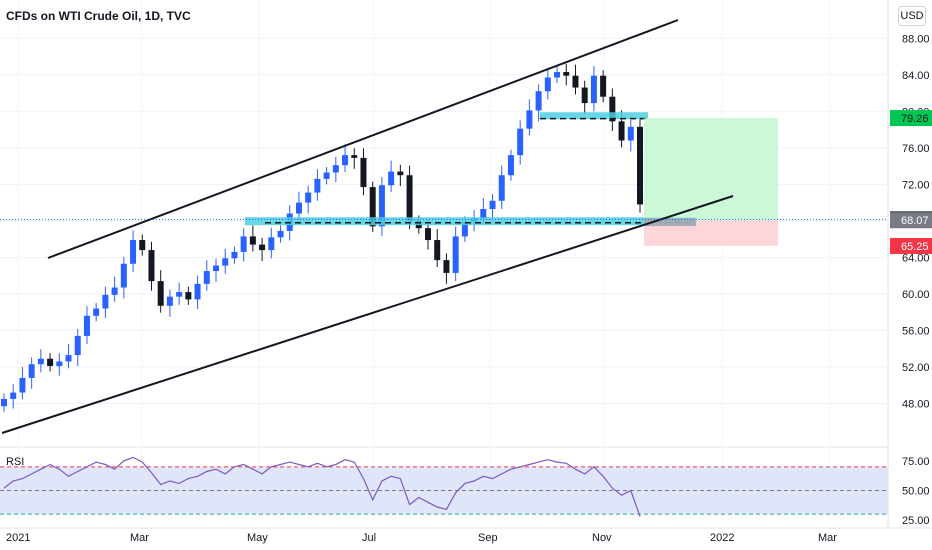 The image size is (932, 550). I want to click on price-tick-label: 88.00, so click(916, 39).